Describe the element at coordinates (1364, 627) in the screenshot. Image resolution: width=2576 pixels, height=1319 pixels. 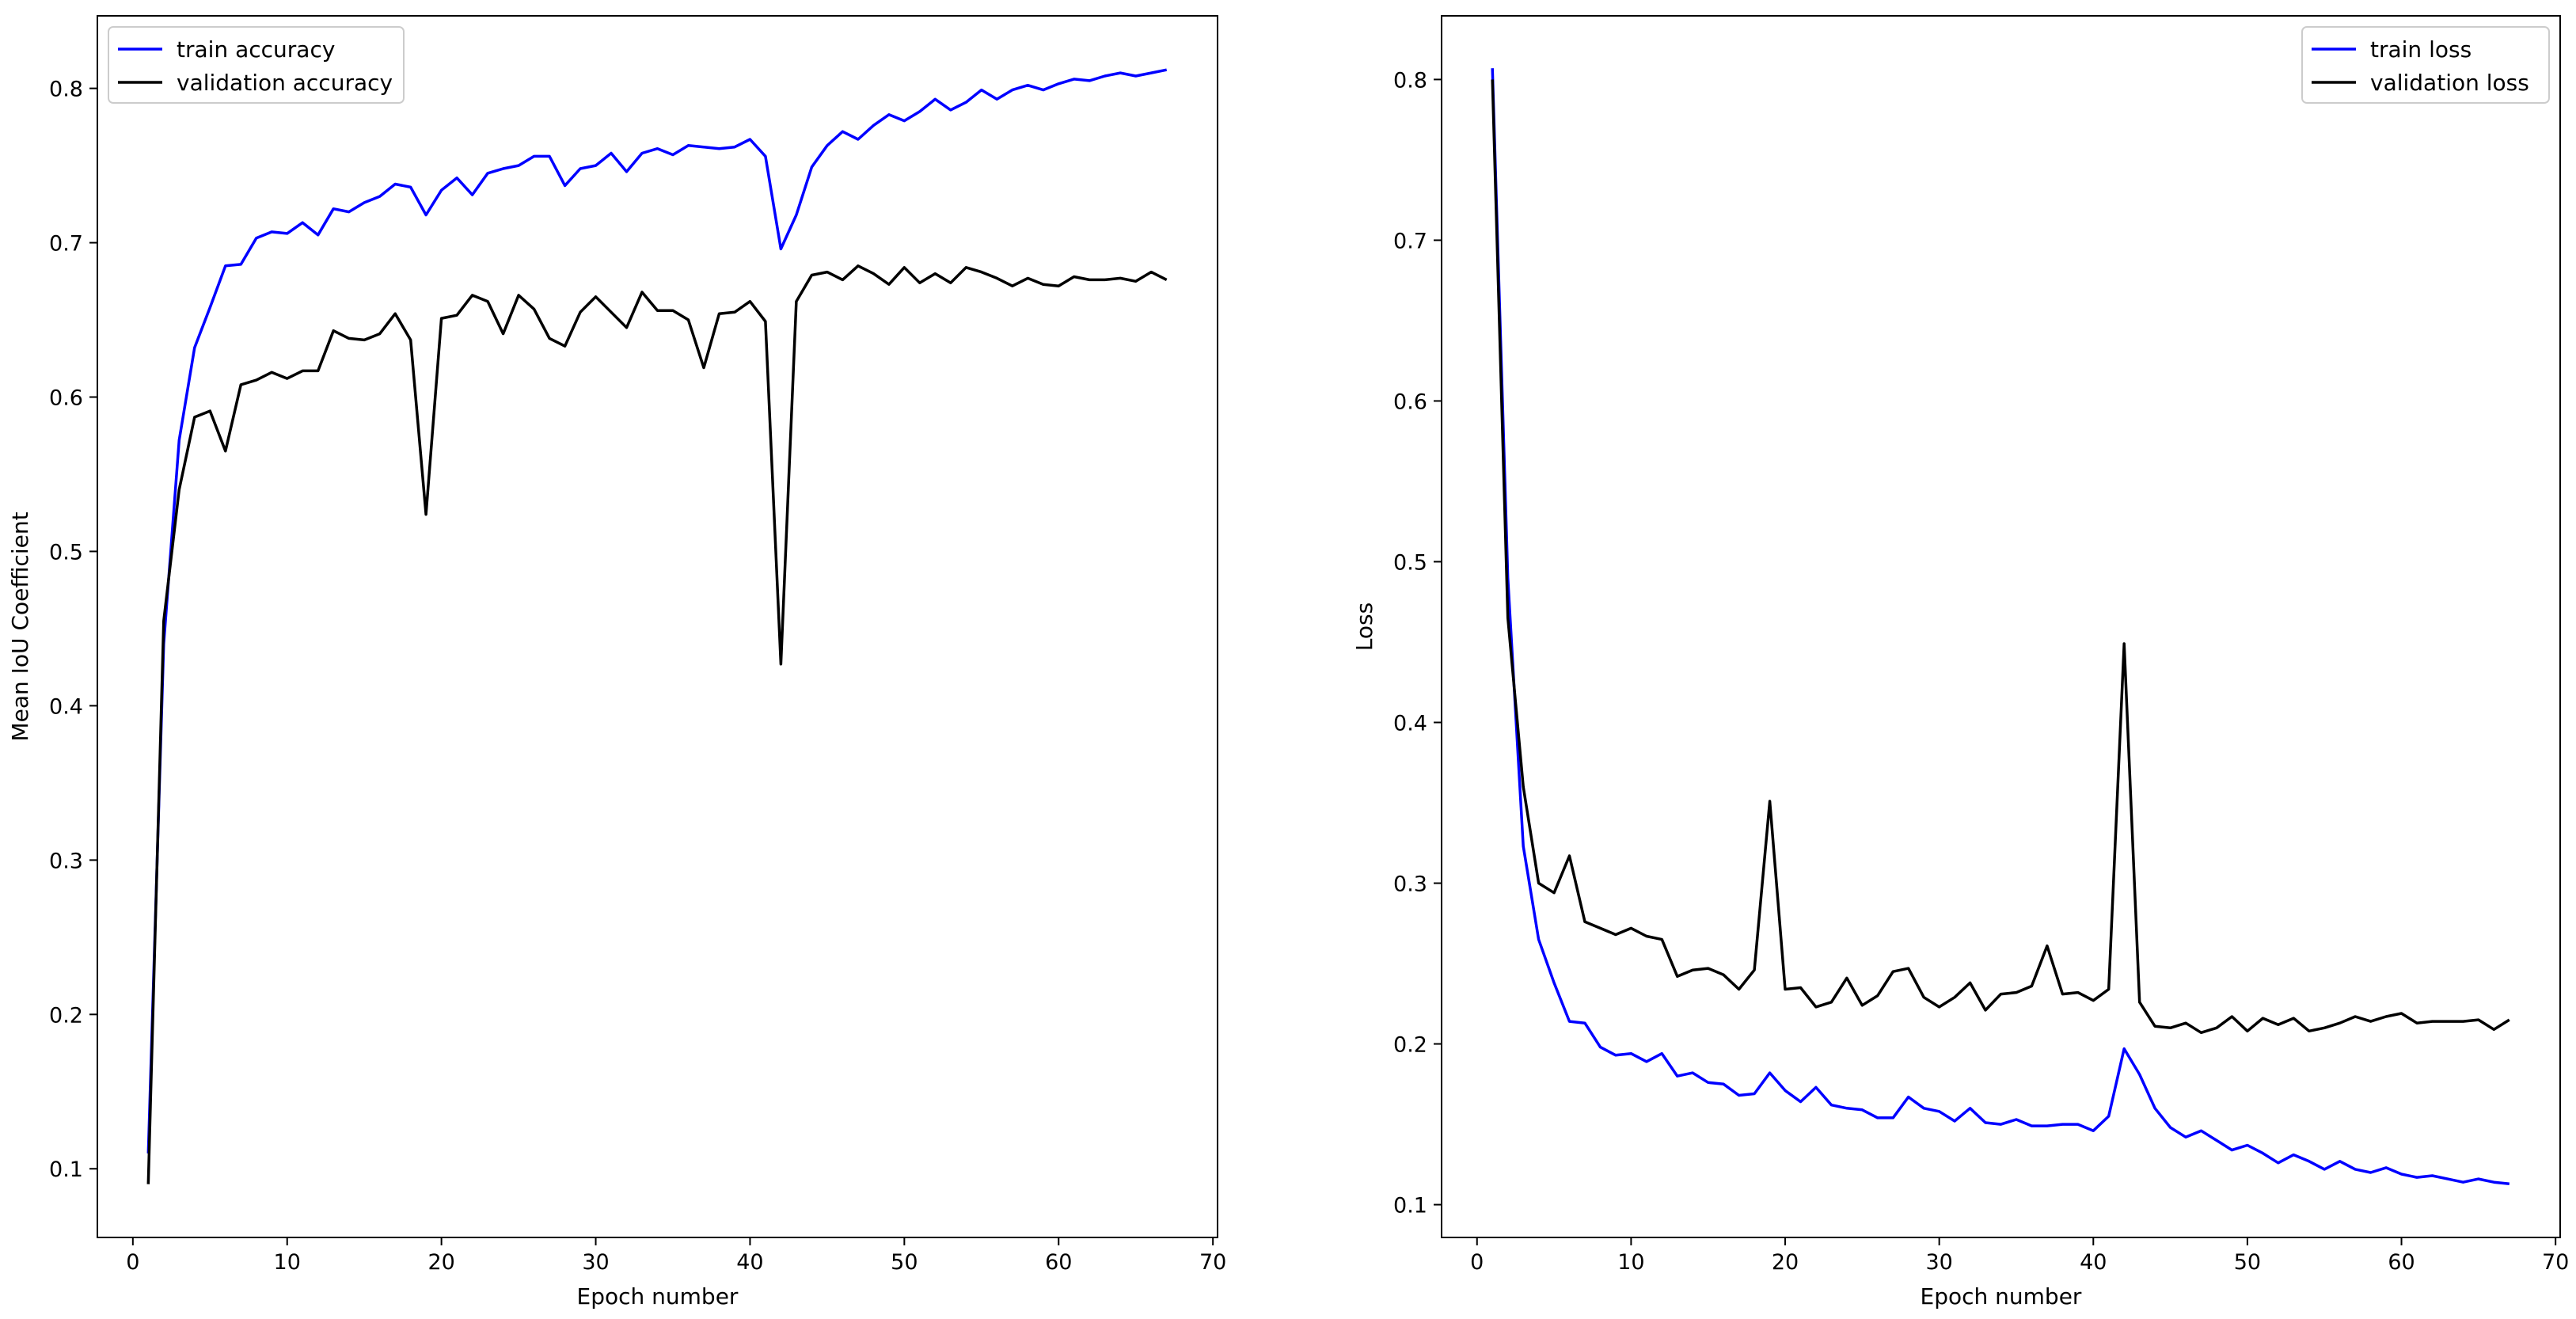
I see `y-axis-label: Loss` at that location.